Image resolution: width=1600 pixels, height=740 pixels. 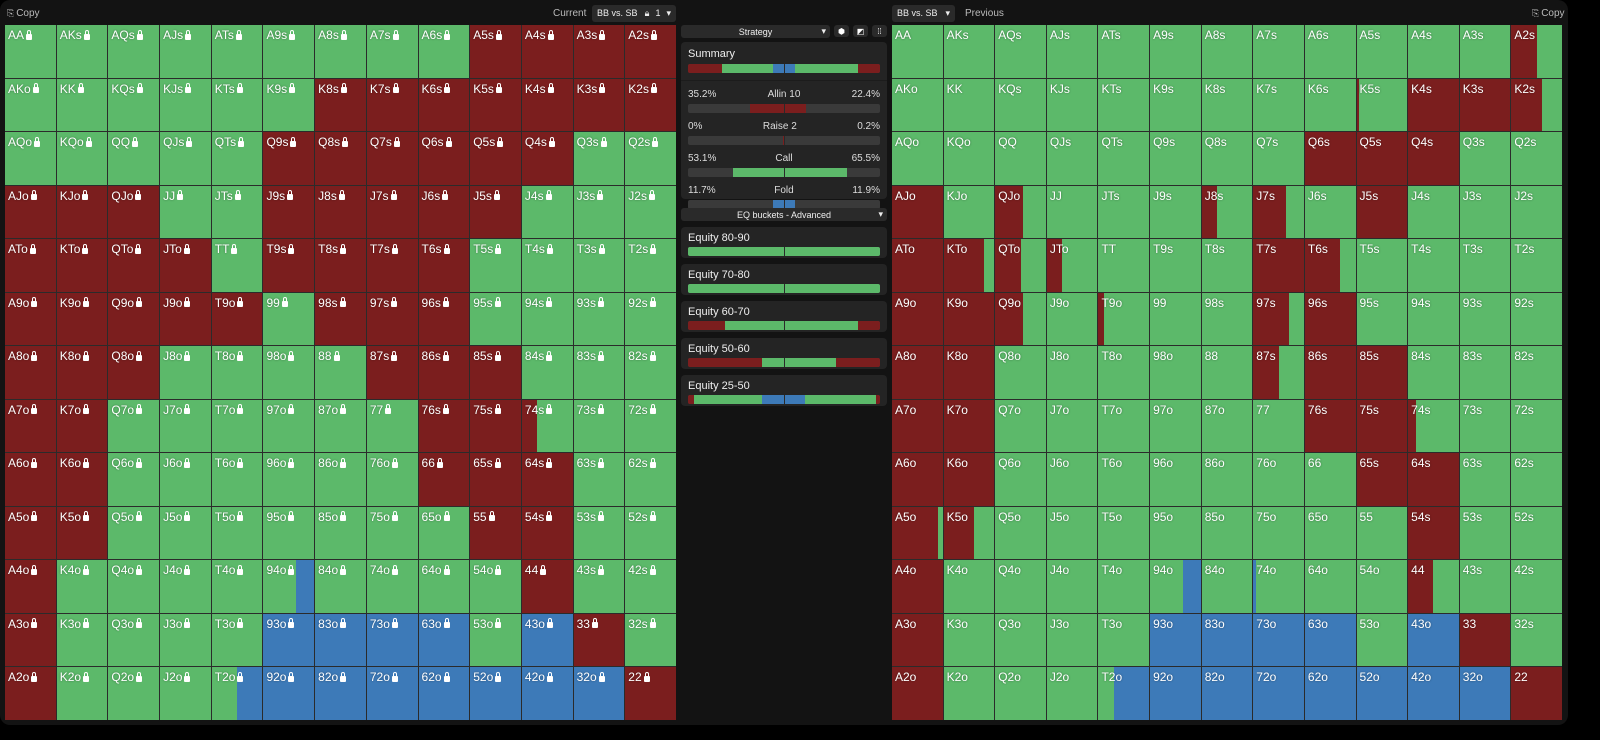 I want to click on hand-cell: J9o, so click(x=1072, y=319).